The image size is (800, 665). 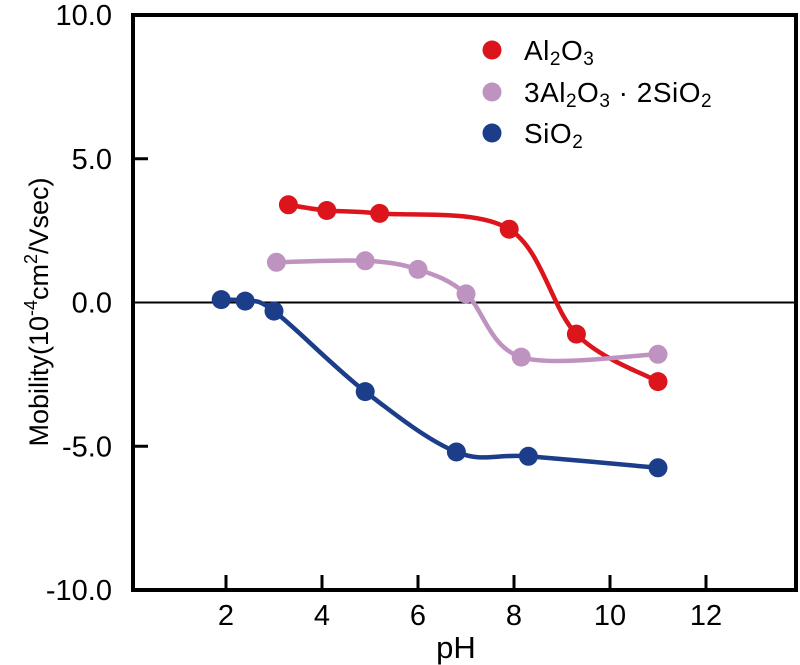 I want to click on y-tick-label: 5.0, so click(x=92, y=160).